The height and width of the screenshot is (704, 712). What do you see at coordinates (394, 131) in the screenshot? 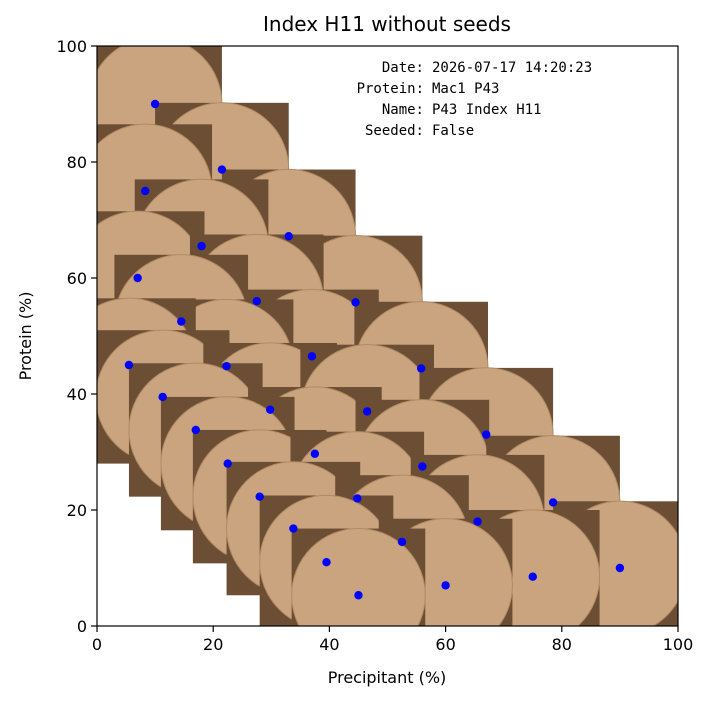
I see `info-seeded-label: Seeded:` at bounding box center [394, 131].